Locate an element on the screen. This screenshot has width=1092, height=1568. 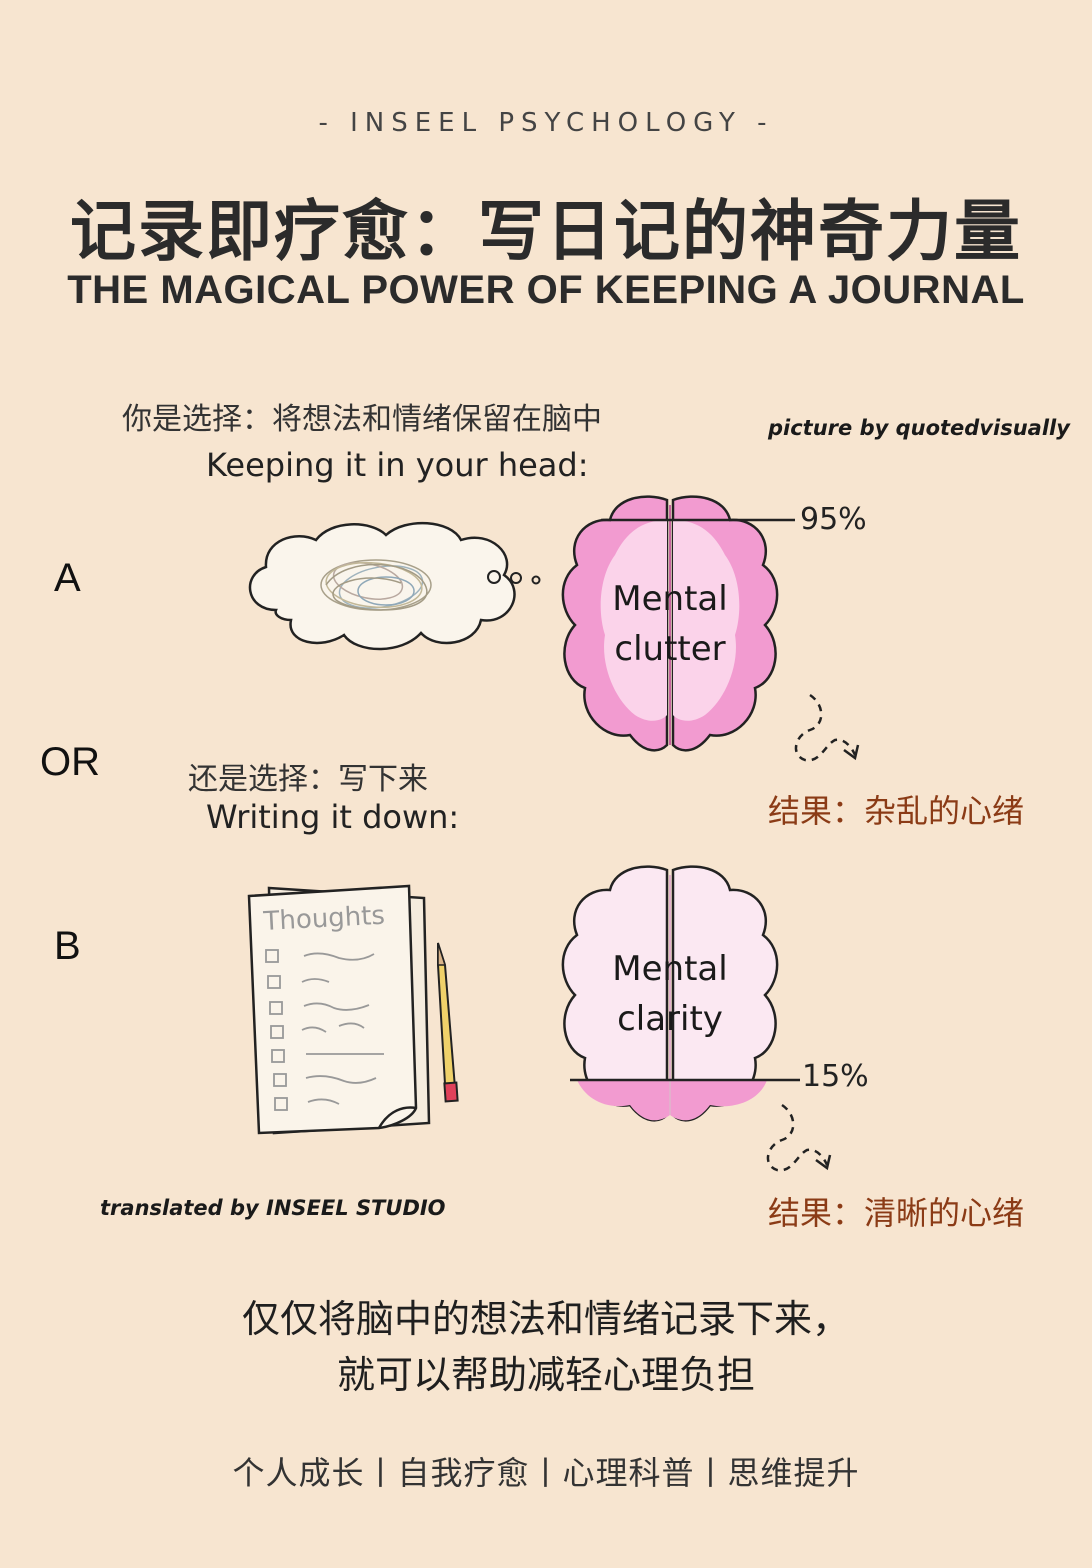
option-a-letter: A is located at coordinates (67, 578).